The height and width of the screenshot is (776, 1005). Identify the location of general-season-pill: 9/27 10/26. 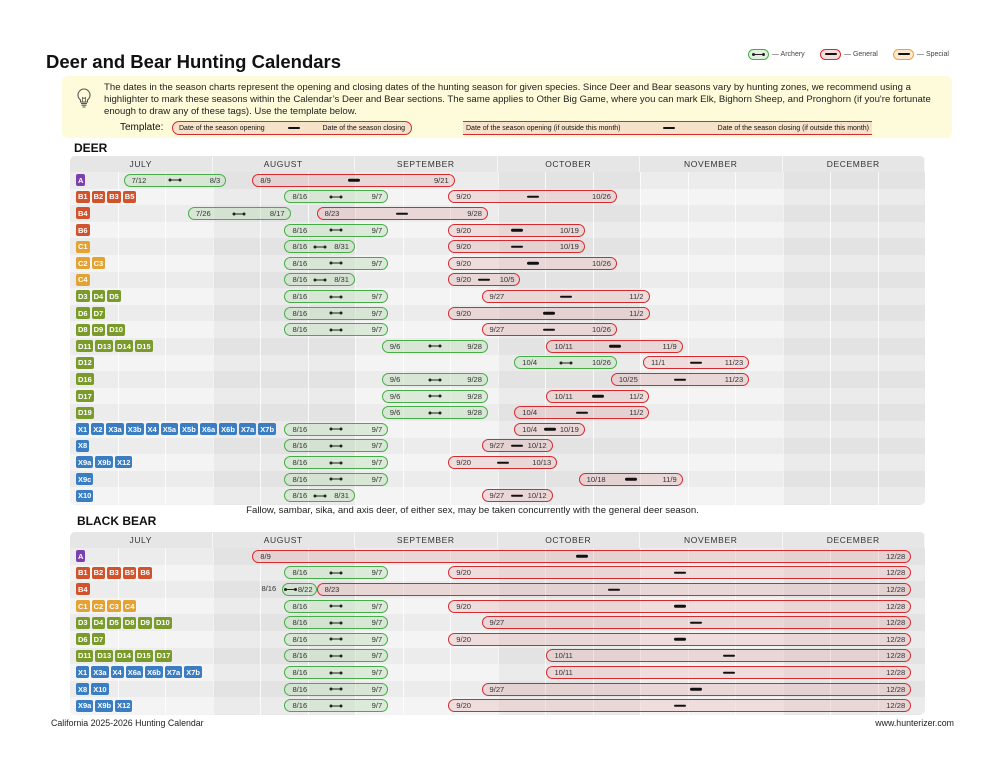
(549, 330).